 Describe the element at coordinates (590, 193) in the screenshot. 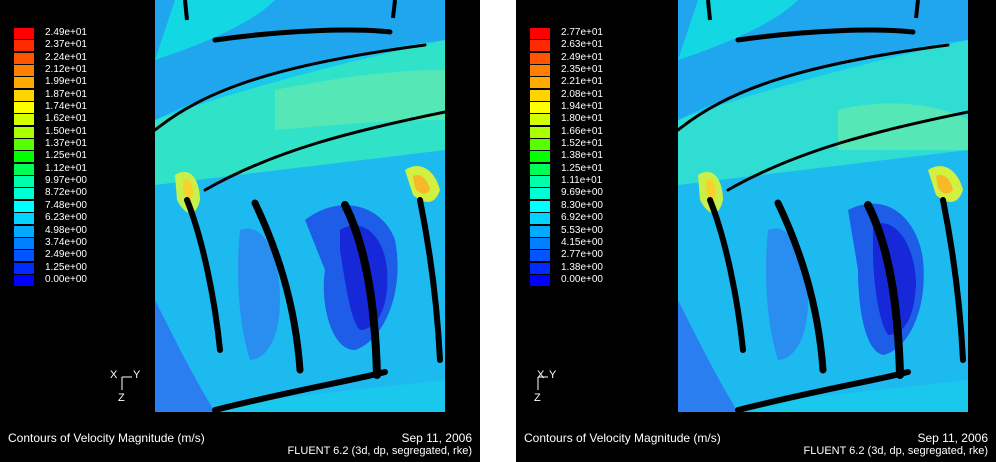

I see `legend-entry: 9.69e+00` at that location.